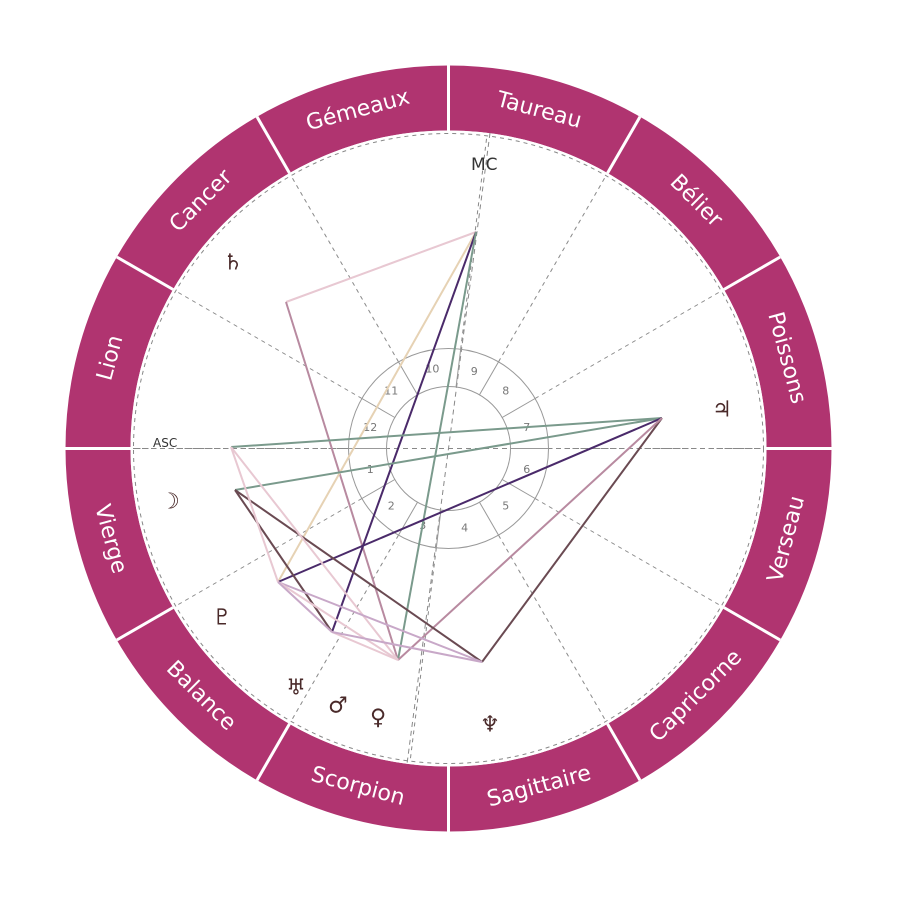 This screenshot has height=897, width=897. What do you see at coordinates (296, 688) in the screenshot?
I see `uranus-glyph-icon: ♅` at bounding box center [296, 688].